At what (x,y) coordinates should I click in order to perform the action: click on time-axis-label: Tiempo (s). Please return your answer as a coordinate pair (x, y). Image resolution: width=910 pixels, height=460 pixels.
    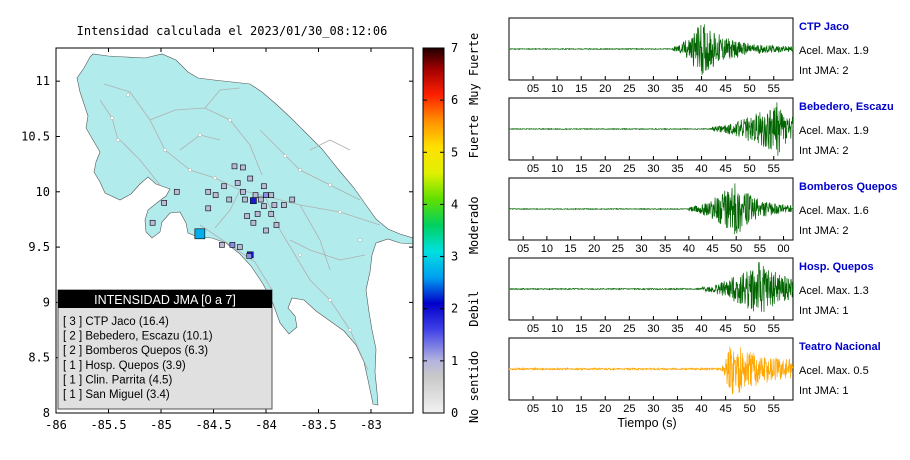
    Looking at the image, I should click on (646, 423).